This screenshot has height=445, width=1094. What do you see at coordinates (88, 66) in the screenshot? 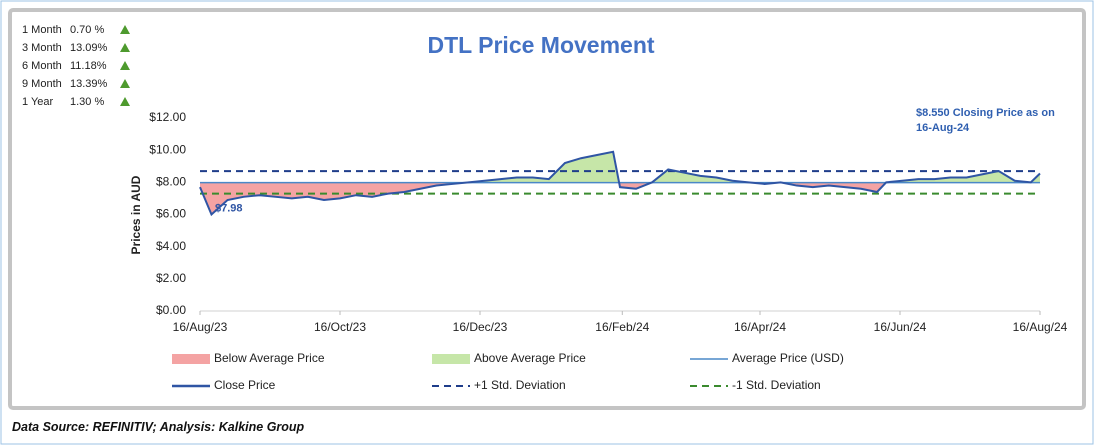
I see `performance-value: 11.18%` at bounding box center [88, 66].